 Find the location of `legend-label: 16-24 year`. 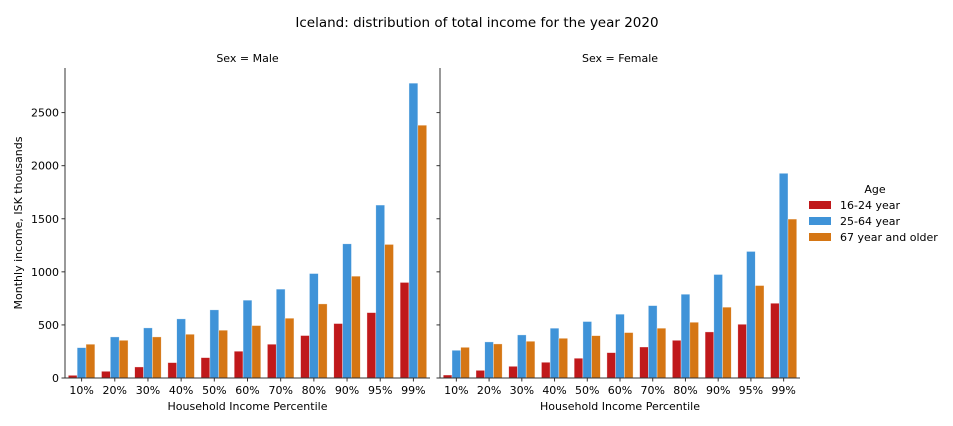

legend-label: 16-24 year is located at coordinates (870, 205).